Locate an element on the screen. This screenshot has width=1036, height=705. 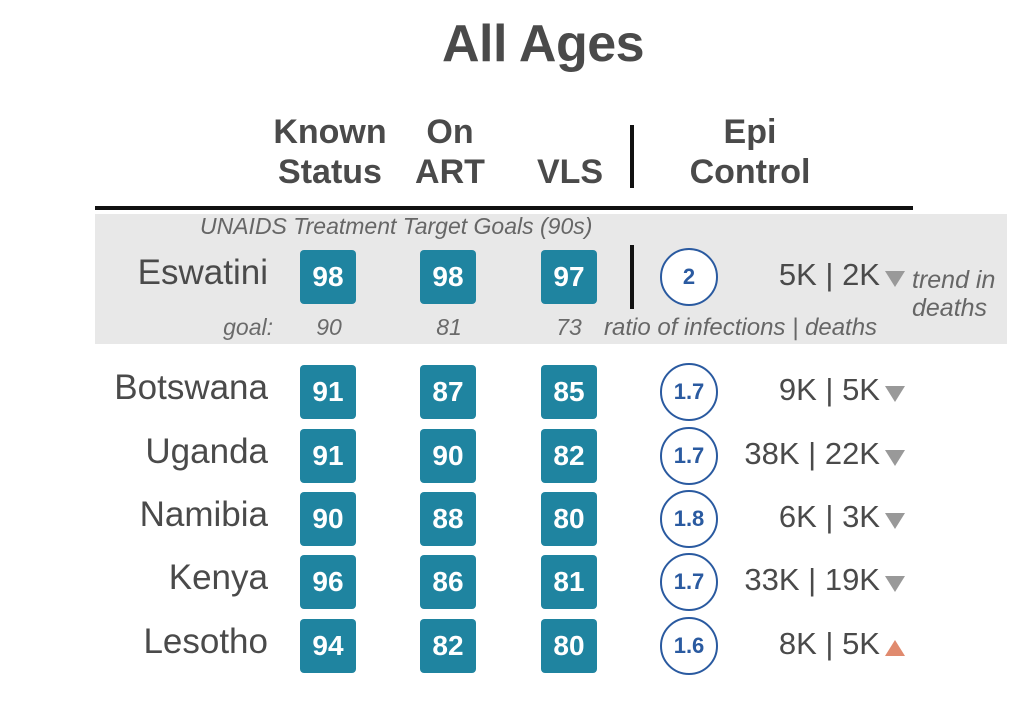
value-box-vls: 81 is located at coordinates (569, 582).